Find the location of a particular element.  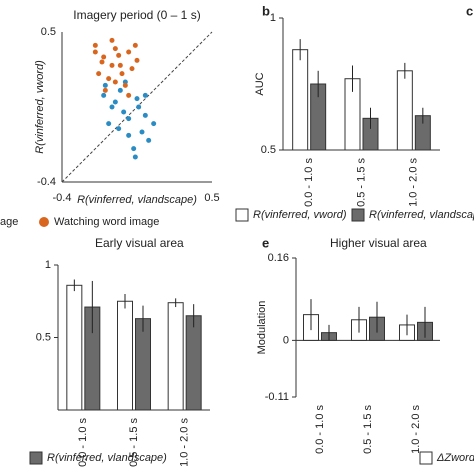

y-axis-label: AUC is located at coordinates (260, 83).